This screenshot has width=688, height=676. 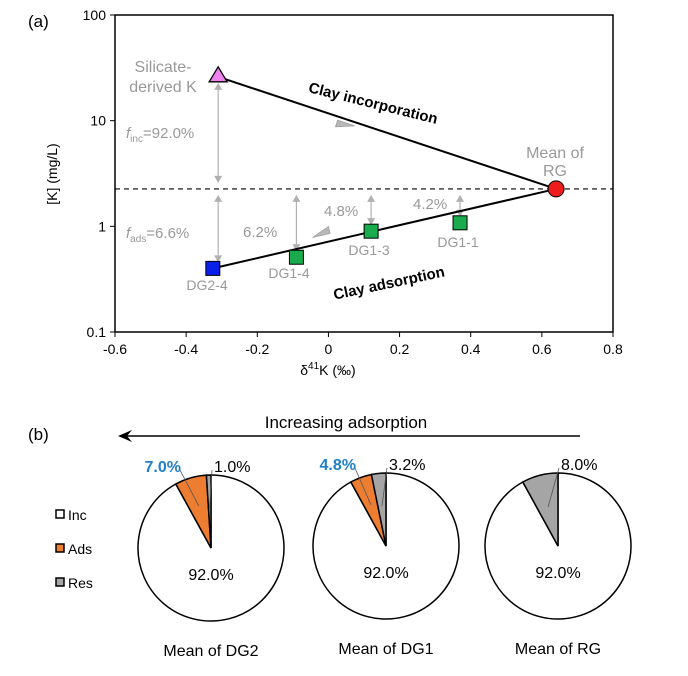 What do you see at coordinates (373, 103) in the screenshot?
I see `clay-incorporation-label: Clay incorporation` at bounding box center [373, 103].